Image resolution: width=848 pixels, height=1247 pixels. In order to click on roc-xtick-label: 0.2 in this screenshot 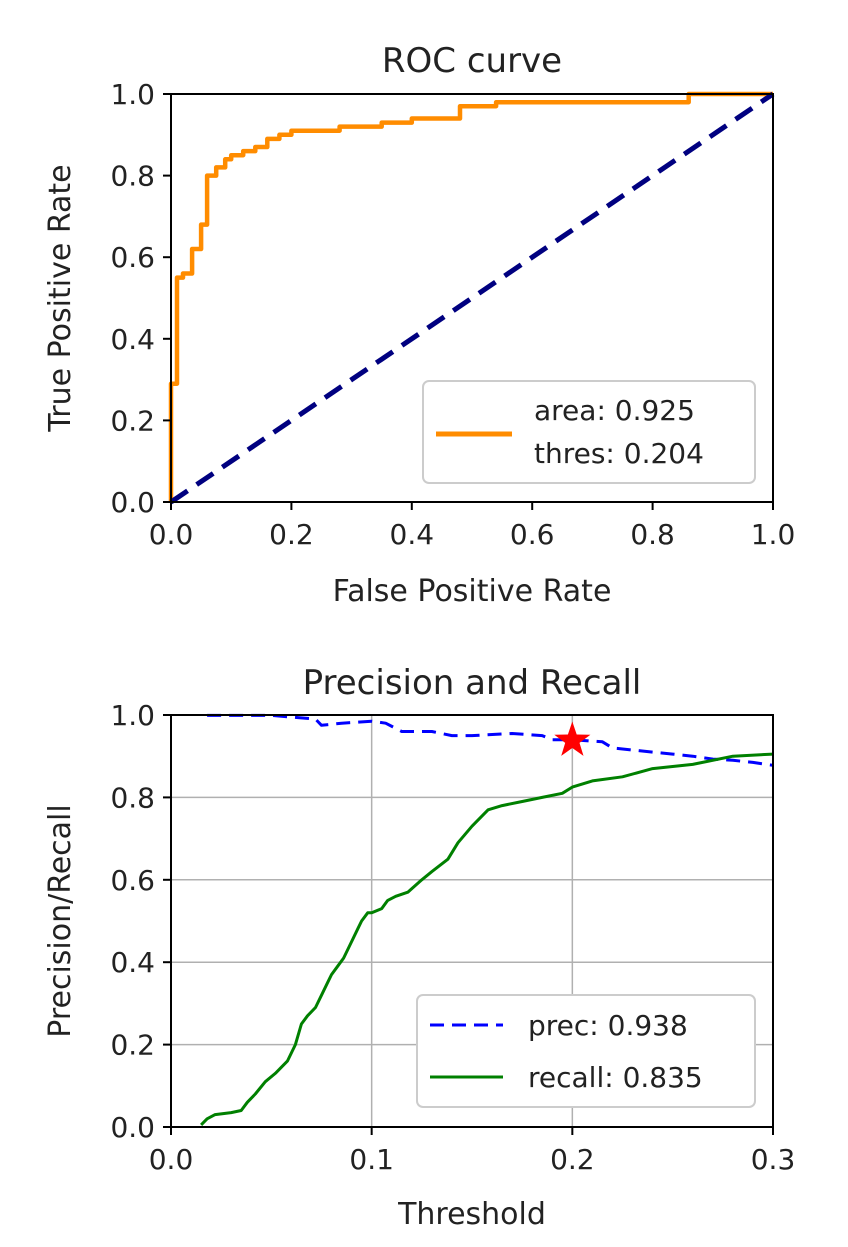, I will do `click(291, 534)`.